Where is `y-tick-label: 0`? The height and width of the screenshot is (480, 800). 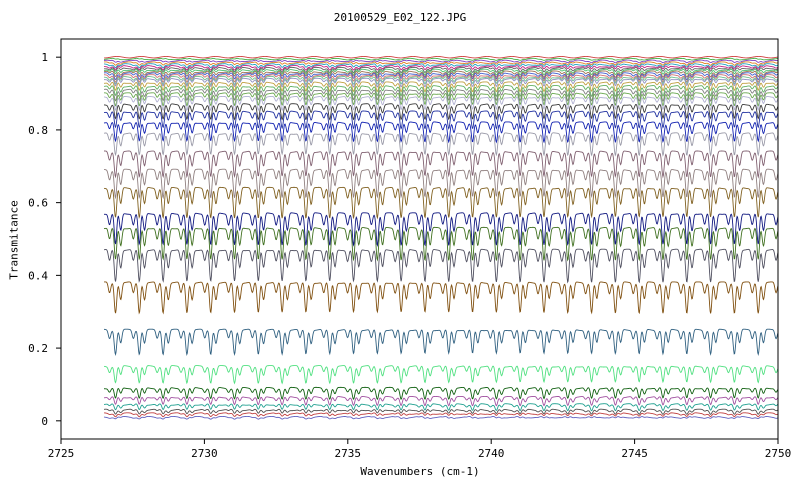 y-tick-label: 0 is located at coordinates (44, 421).